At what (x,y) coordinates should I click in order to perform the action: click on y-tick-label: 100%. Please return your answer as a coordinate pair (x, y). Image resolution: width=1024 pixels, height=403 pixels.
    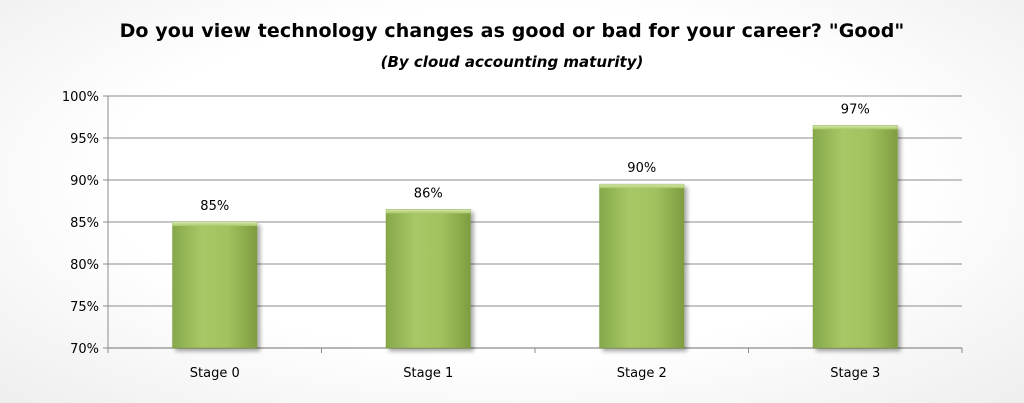
    Looking at the image, I should click on (80, 97).